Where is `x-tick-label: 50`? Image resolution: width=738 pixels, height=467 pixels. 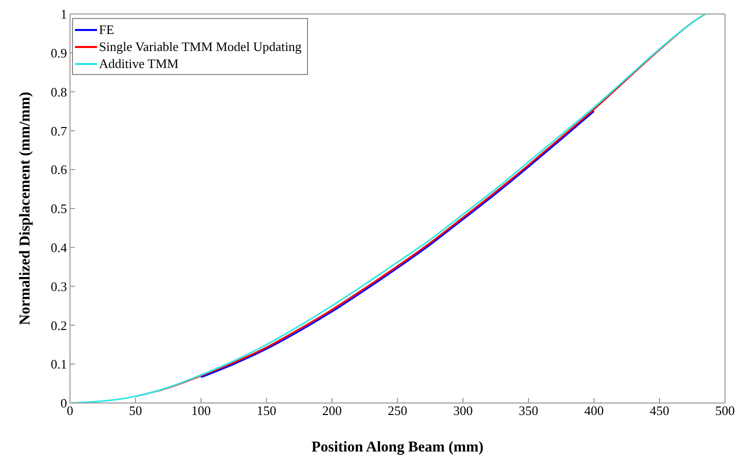
x-tick-label: 50 is located at coordinates (135, 410).